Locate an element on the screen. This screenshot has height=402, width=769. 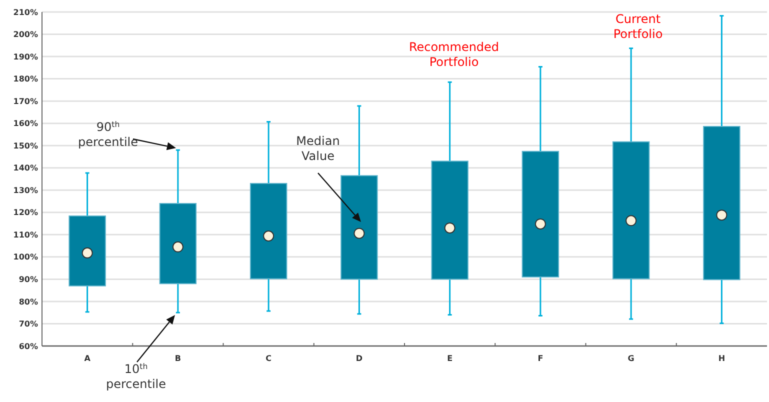
x-tick-label: B is located at coordinates (177, 358).